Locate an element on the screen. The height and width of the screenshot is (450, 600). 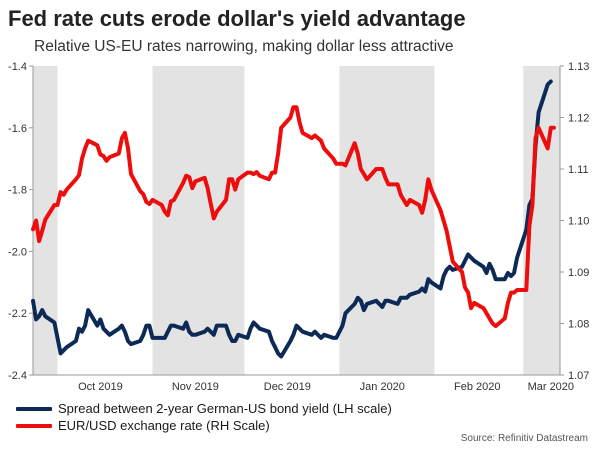
left-tick-label: -1.8 is located at coordinates (17, 191).